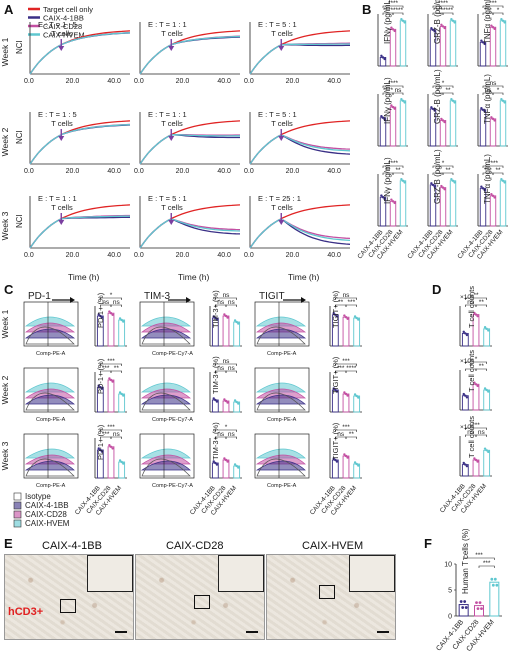 The image size is (520, 670). I want to click on x-tick-label: 0.0, so click(139, 81).